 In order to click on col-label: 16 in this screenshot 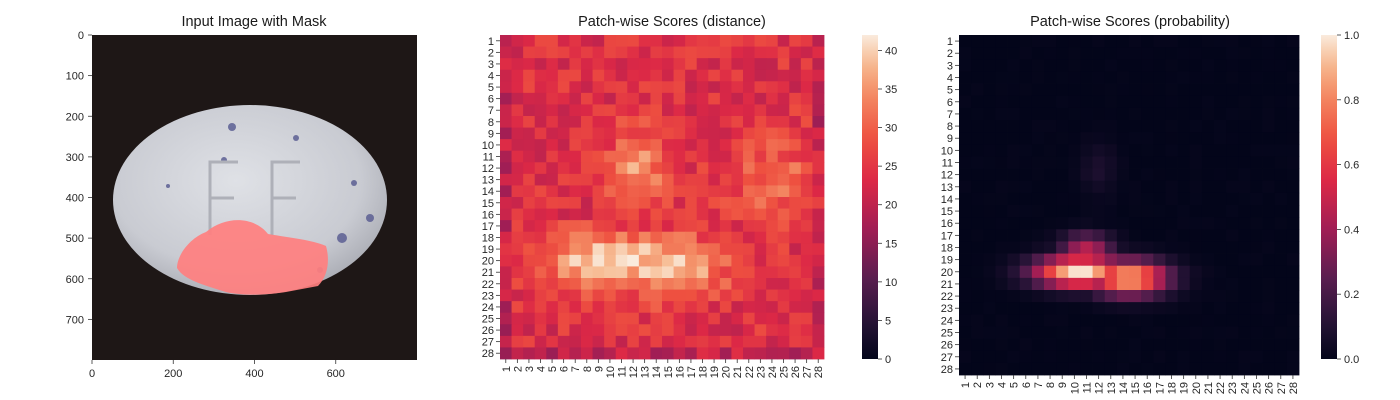, I will do `click(680, 372)`.